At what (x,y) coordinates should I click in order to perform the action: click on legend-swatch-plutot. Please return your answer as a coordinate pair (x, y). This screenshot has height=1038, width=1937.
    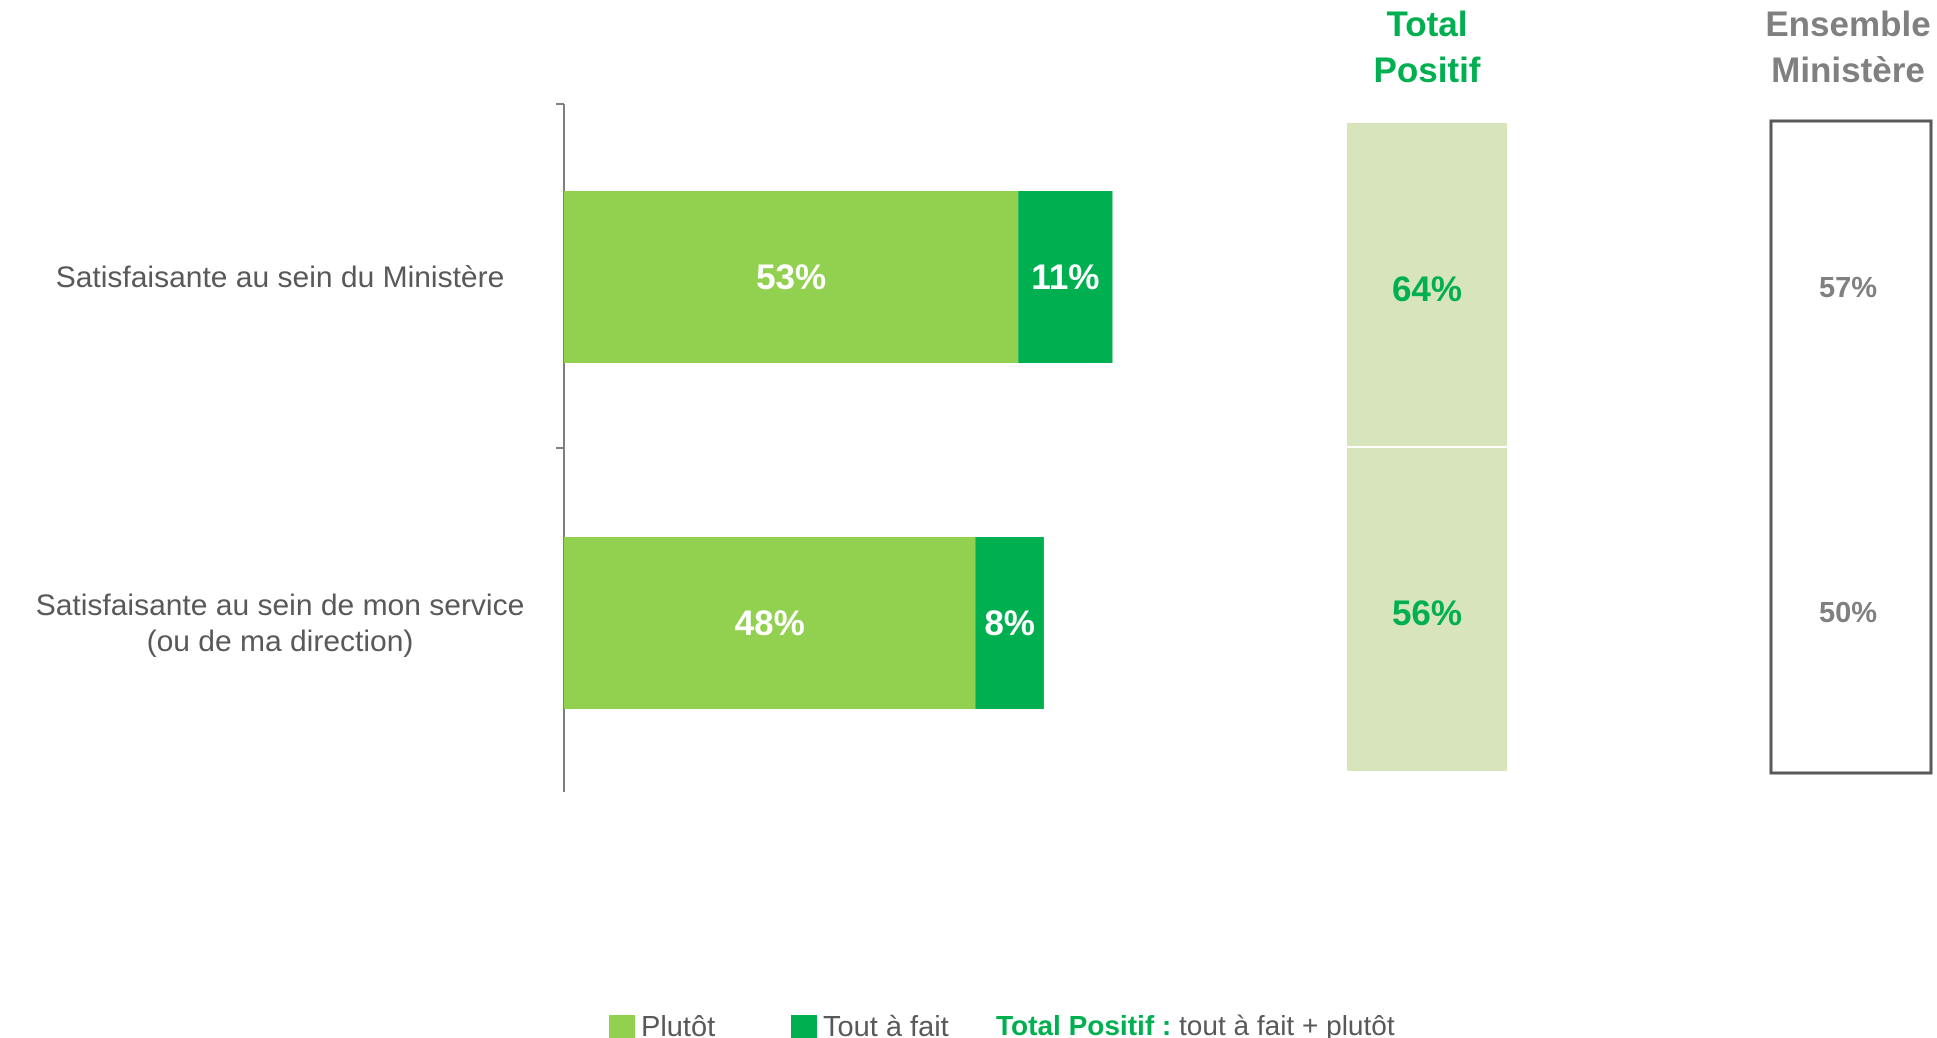
    Looking at the image, I should click on (622, 1026).